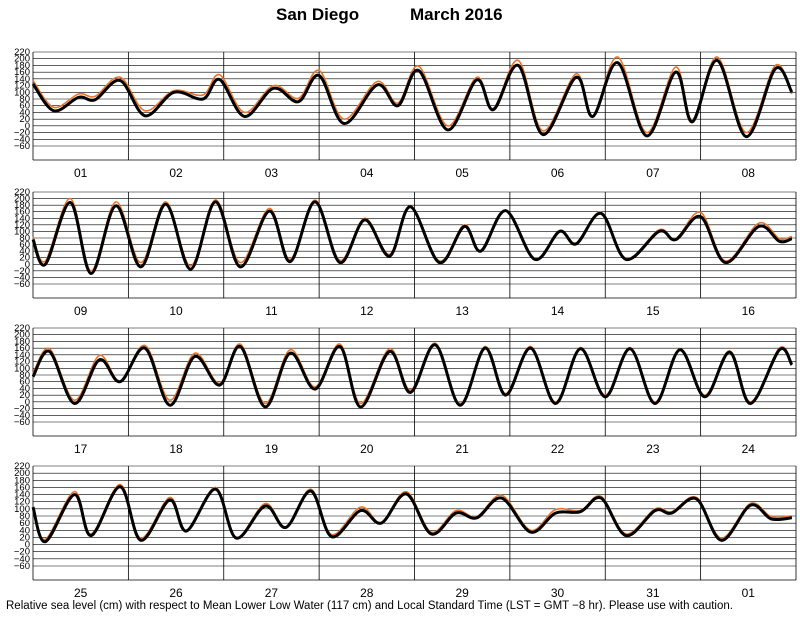 Image resolution: width=800 pixels, height=618 pixels. What do you see at coordinates (463, 173) in the screenshot?
I see `day-label: 05` at bounding box center [463, 173].